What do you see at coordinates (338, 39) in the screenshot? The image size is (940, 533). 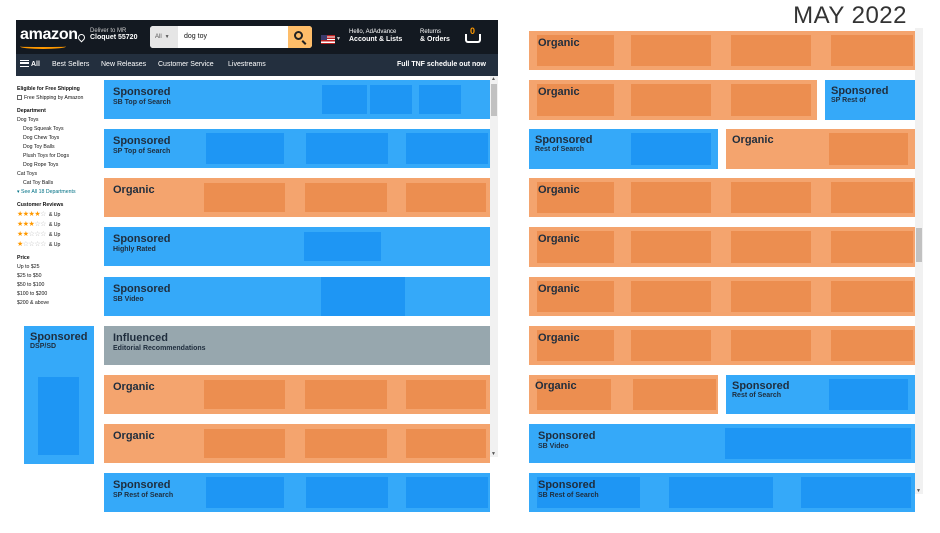 I see `language-chevron-icon: ▼` at bounding box center [338, 39].